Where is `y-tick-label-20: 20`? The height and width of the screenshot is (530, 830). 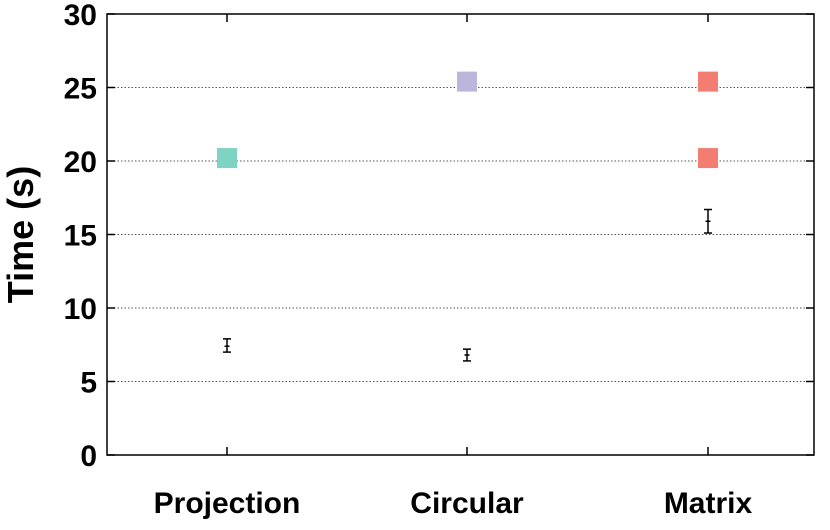 y-tick-label-20: 20 is located at coordinates (80, 162).